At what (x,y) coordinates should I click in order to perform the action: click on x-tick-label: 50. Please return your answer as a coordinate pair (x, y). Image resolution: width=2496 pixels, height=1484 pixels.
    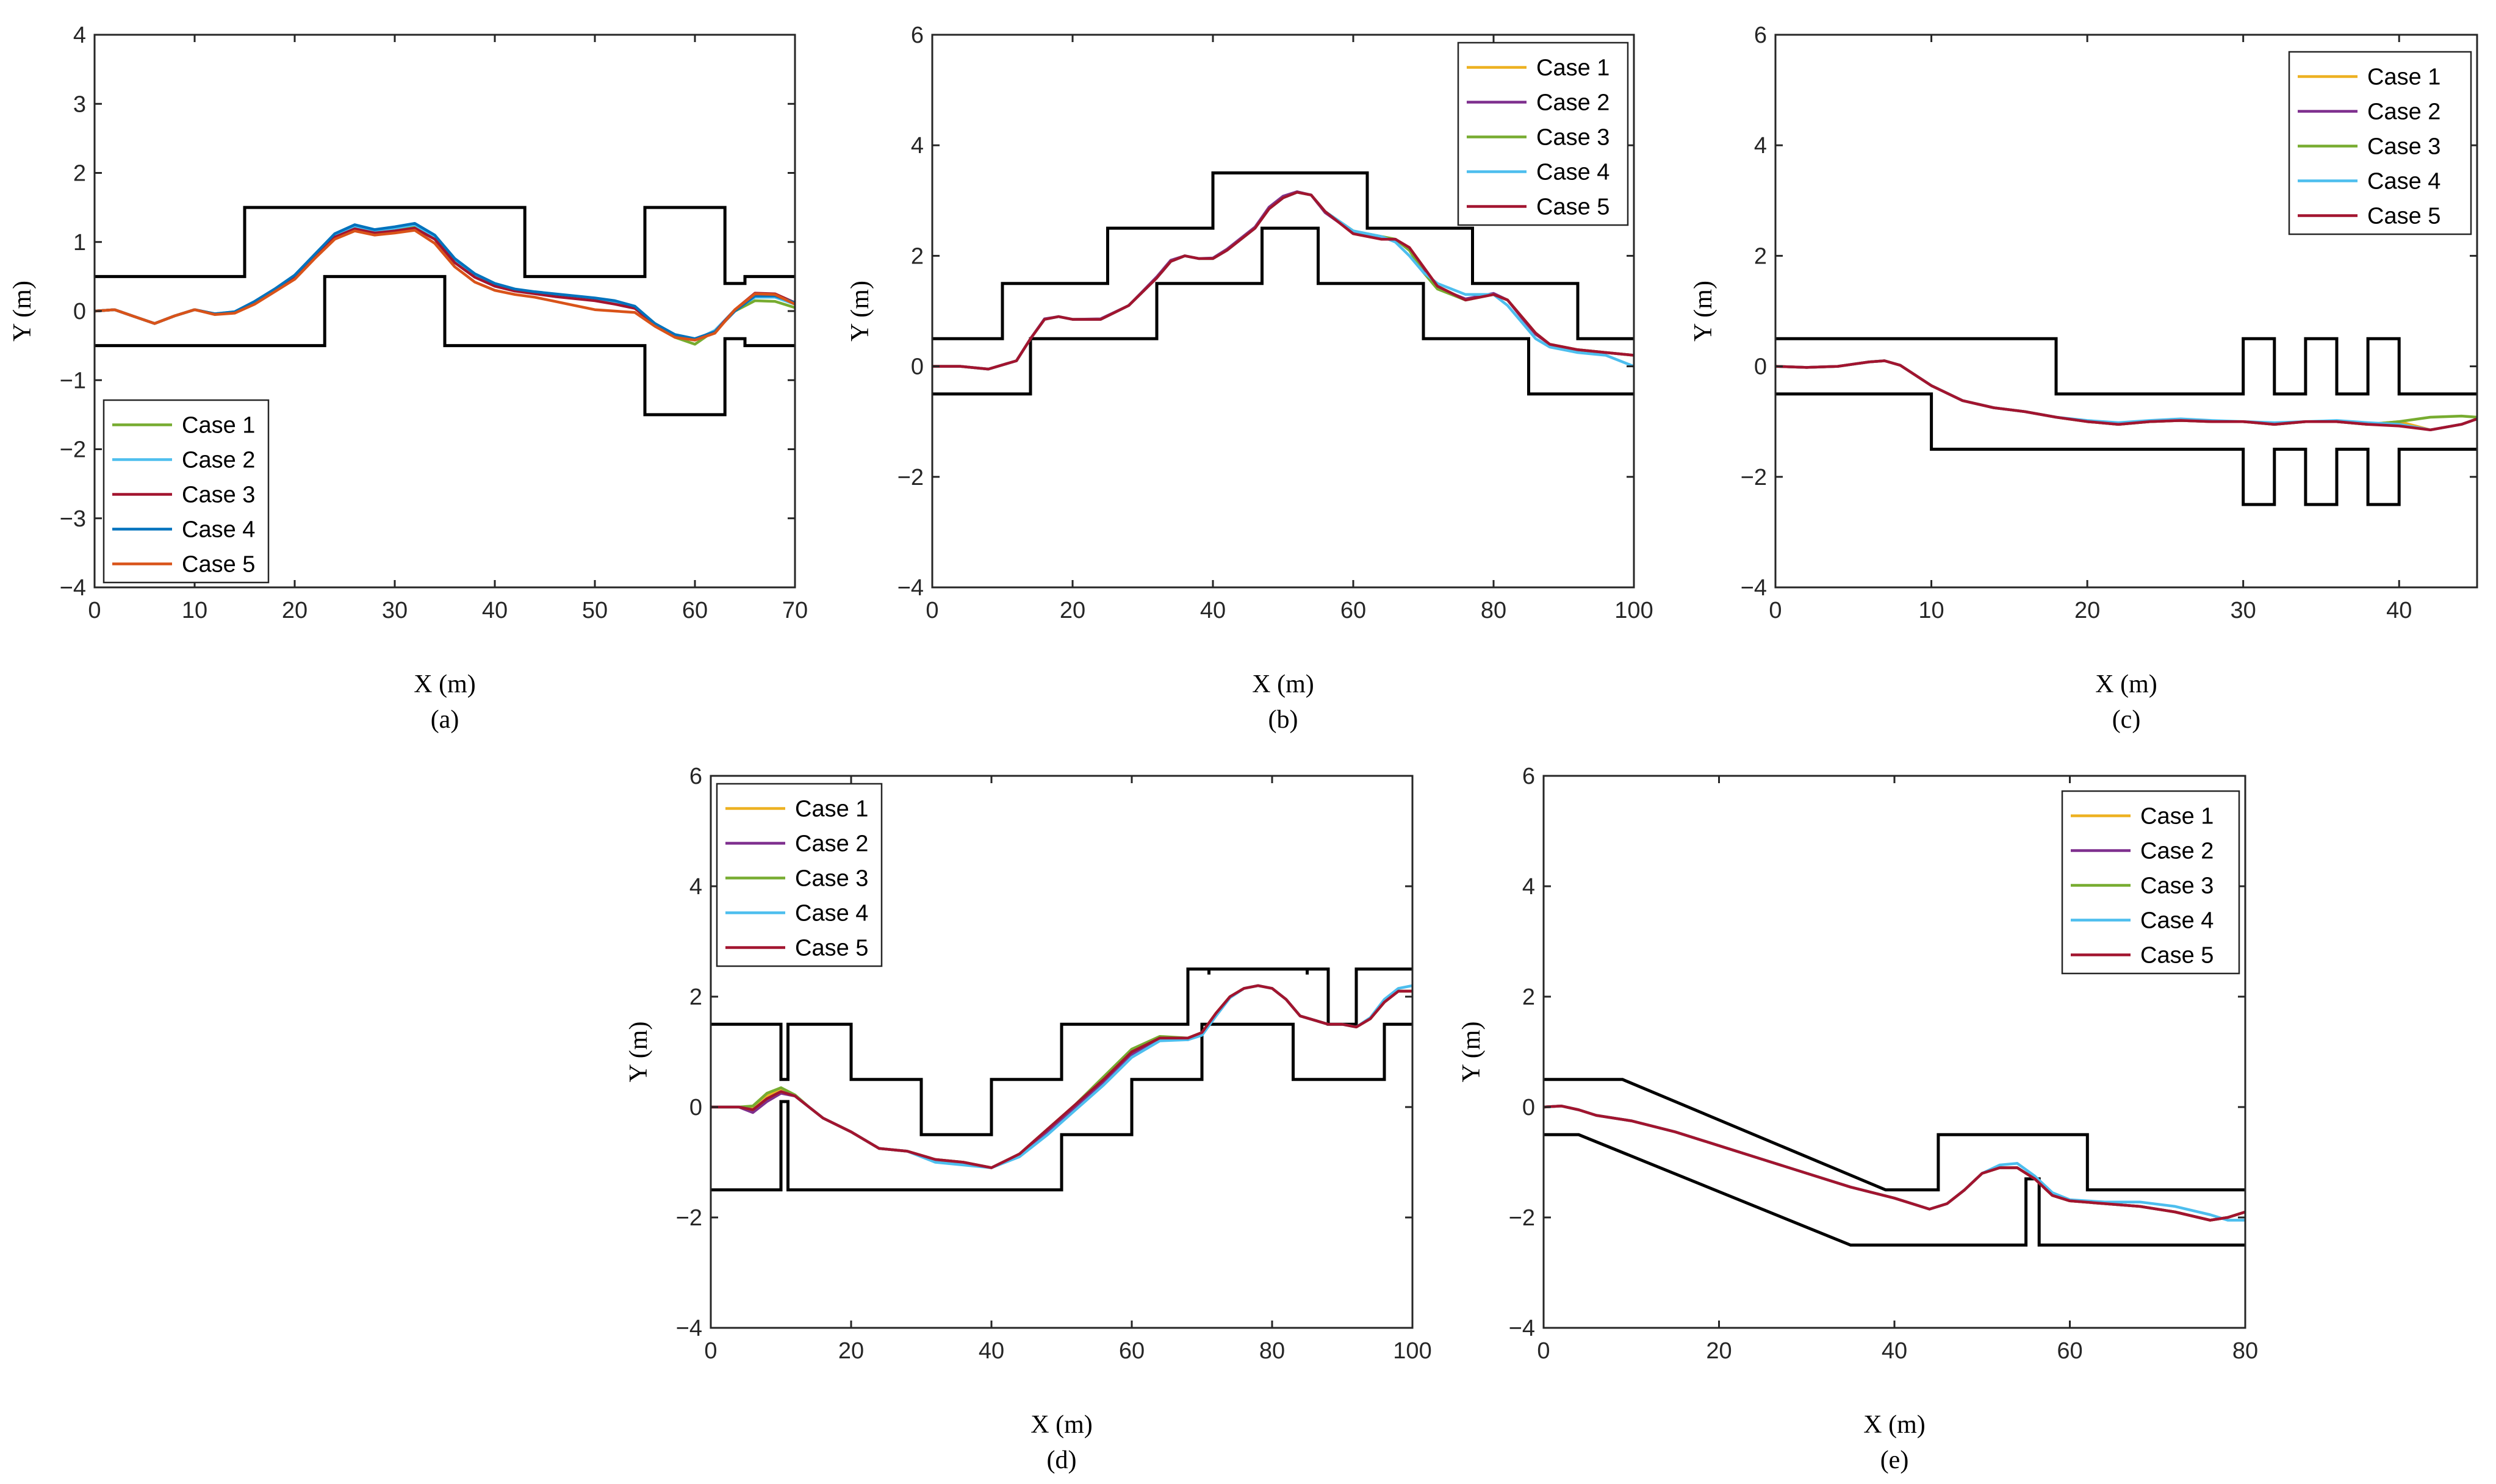
    Looking at the image, I should click on (595, 610).